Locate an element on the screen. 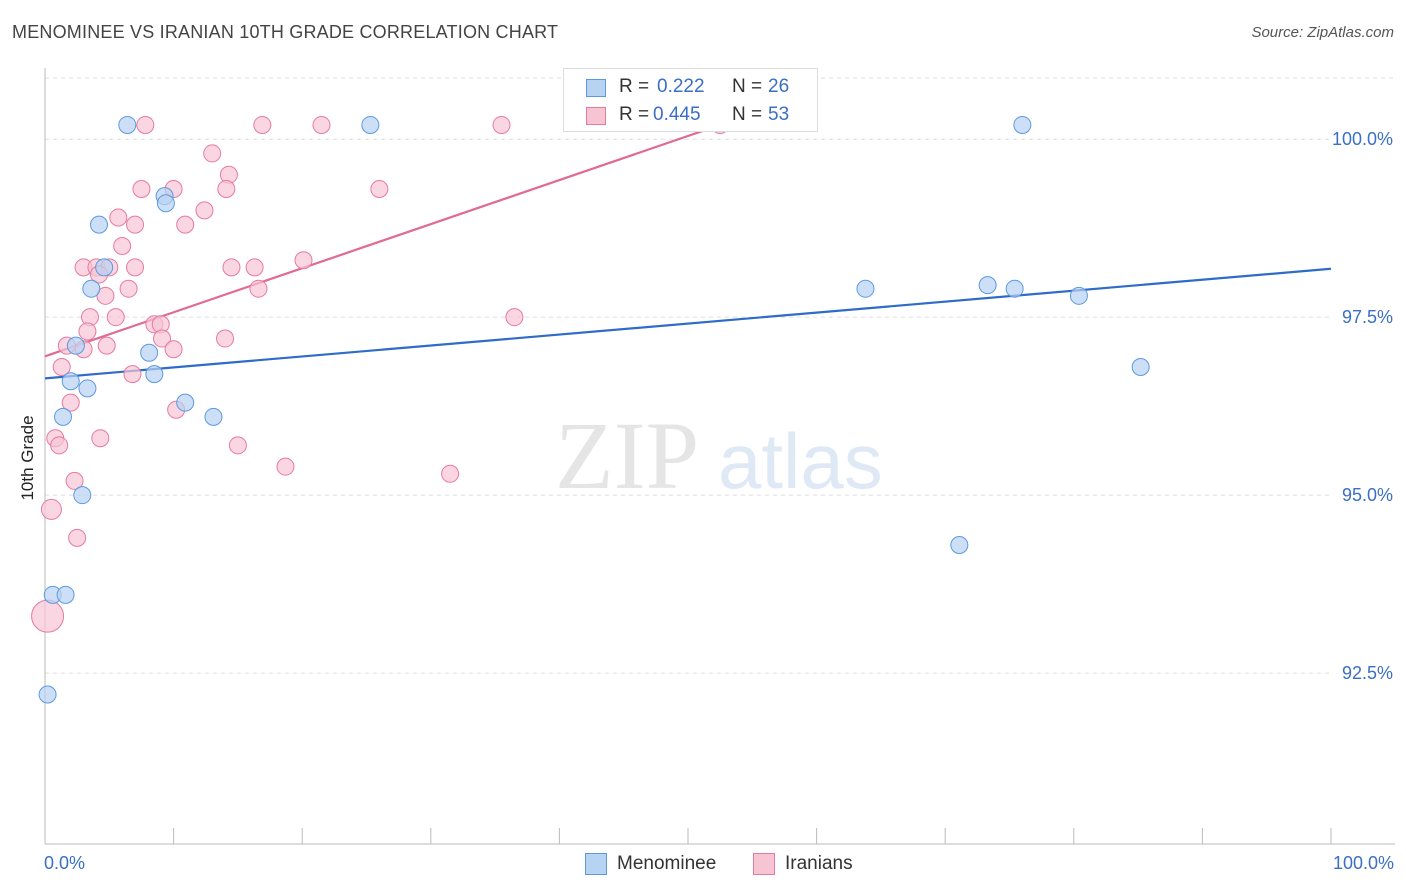  iranians-legend-swatch is located at coordinates (764, 864).